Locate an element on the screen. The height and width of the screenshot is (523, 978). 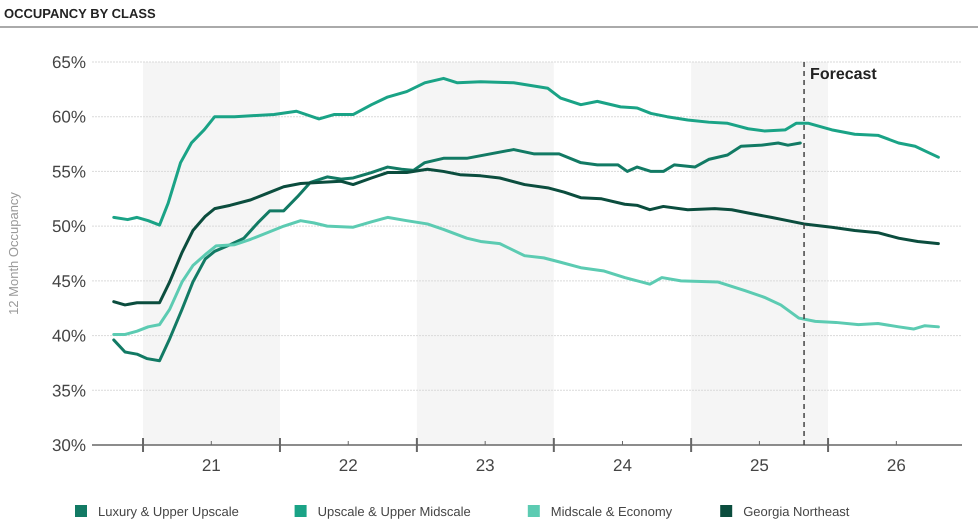
y-tick-label: 60% is located at coordinates (69, 117).